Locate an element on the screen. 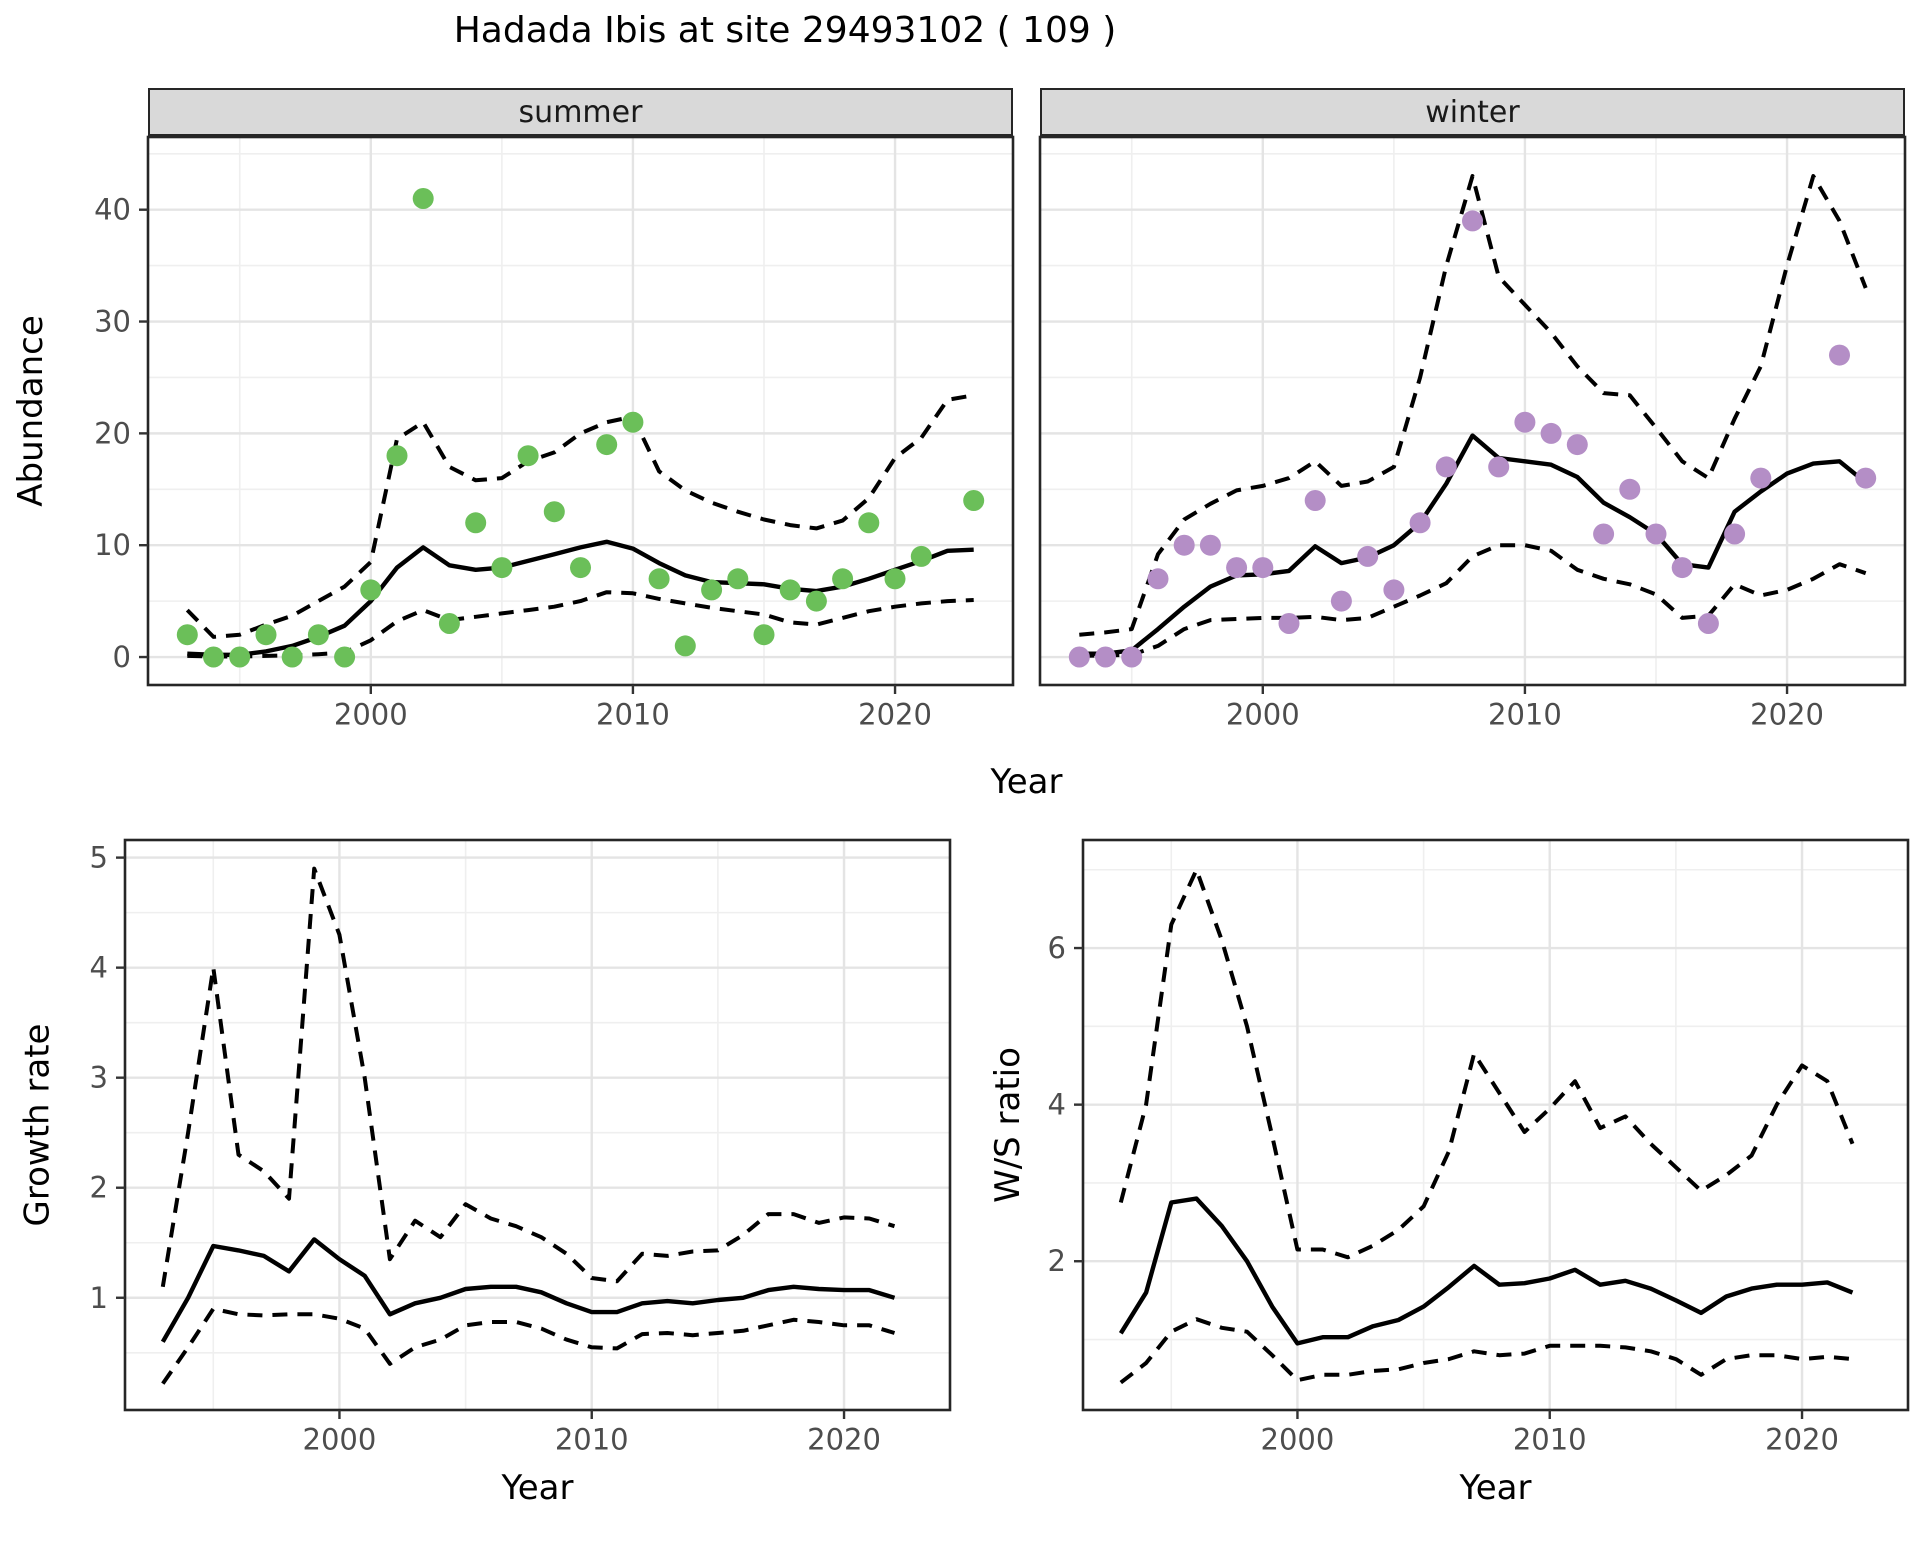  ws-ratio-axis-label: W/S ratio is located at coordinates (1008, 1125).